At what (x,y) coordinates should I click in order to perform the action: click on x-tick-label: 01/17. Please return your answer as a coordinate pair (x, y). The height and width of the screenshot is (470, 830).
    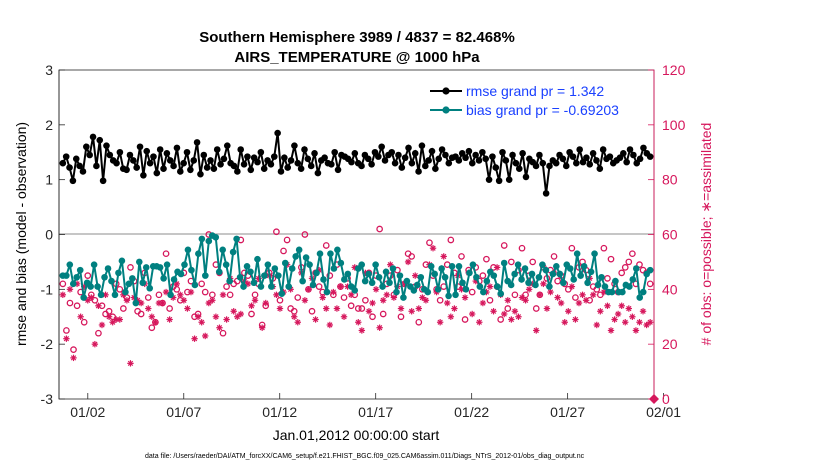
    Looking at the image, I should click on (375, 412).